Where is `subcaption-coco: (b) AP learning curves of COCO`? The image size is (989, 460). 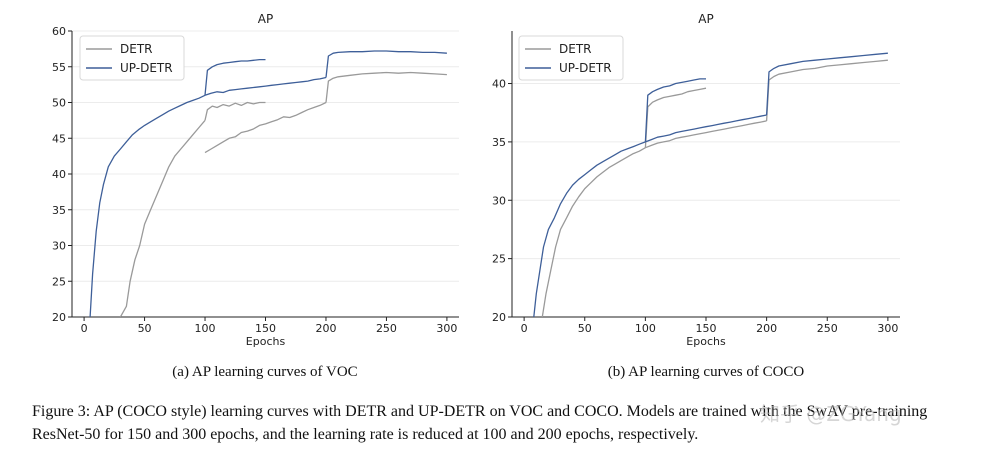
subcaption-coco: (b) AP learning curves of COCO is located at coordinates (706, 372).